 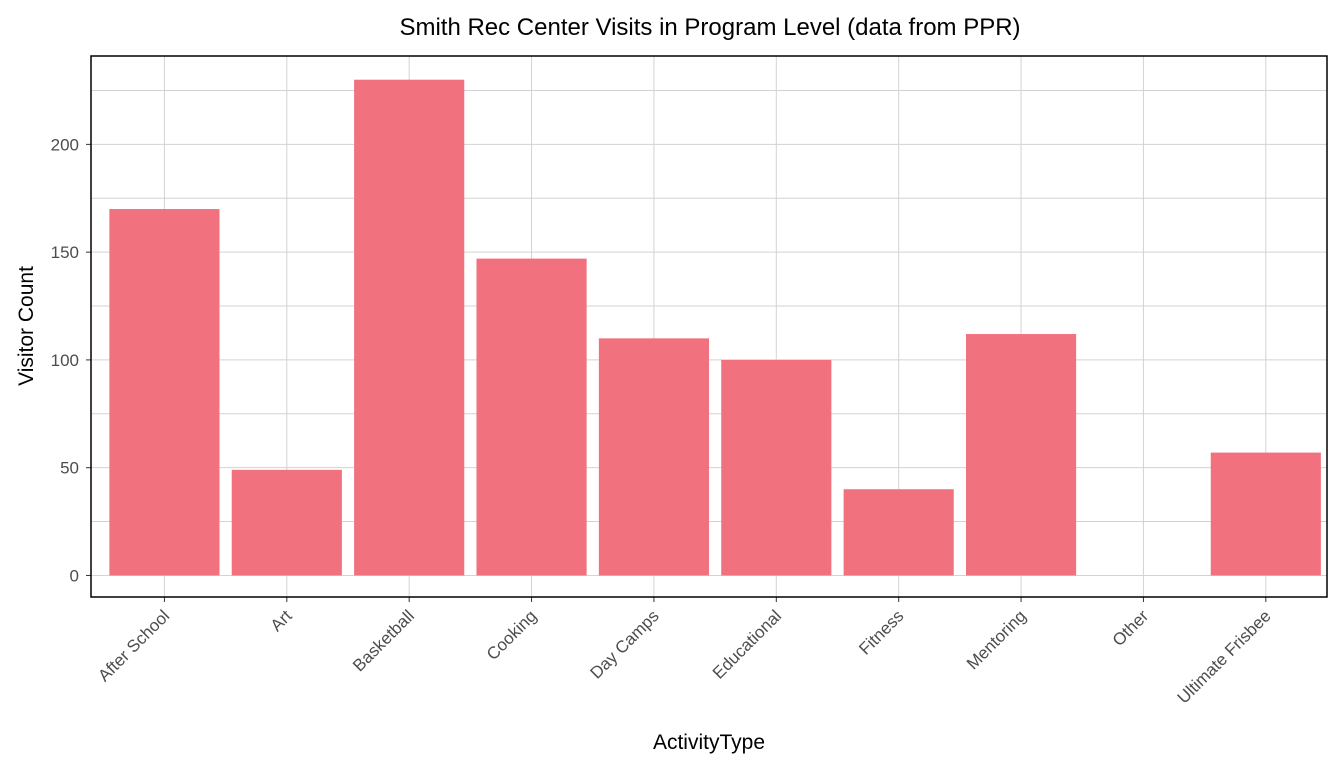 I want to click on bar-after-school, so click(x=164, y=392).